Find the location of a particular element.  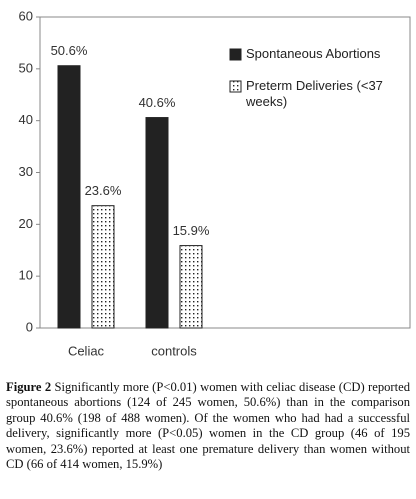

caption-label: Figure 2 is located at coordinates (29, 387).